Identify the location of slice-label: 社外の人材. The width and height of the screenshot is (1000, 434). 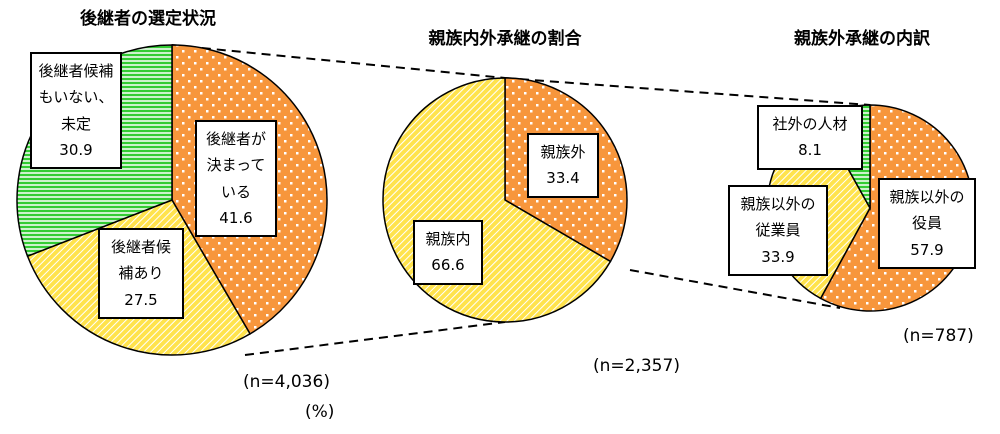
(810, 124).